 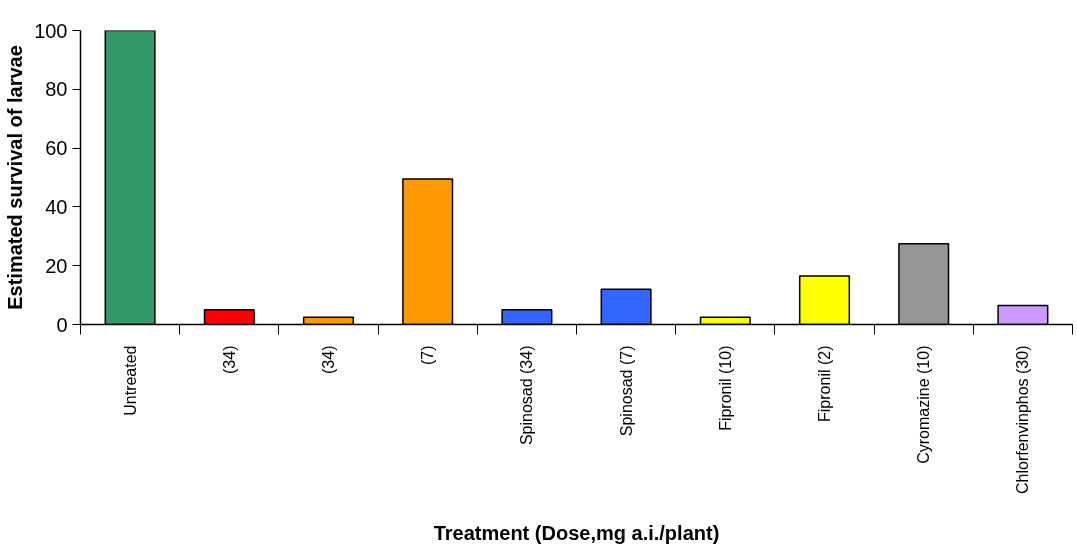 I want to click on x-tick-label: Spinosad (34), so click(x=527, y=395).